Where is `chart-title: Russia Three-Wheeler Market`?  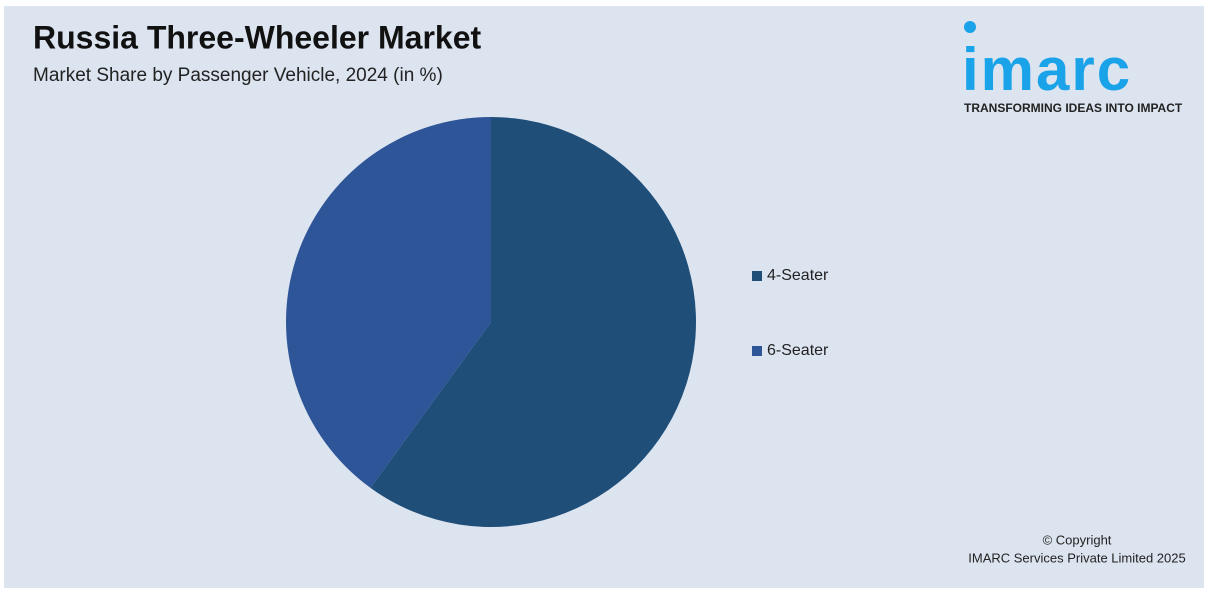 chart-title: Russia Three-Wheeler Market is located at coordinates (257, 37).